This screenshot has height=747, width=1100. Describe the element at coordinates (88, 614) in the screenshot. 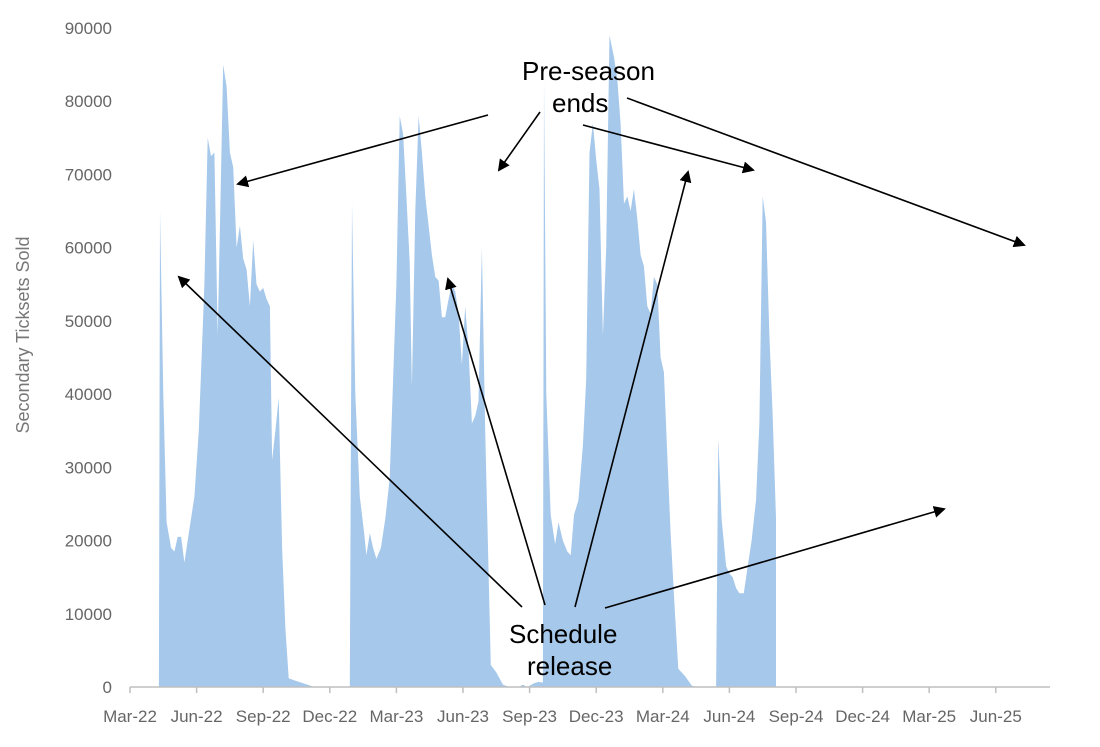

I see `y-tick-label: 10000` at that location.